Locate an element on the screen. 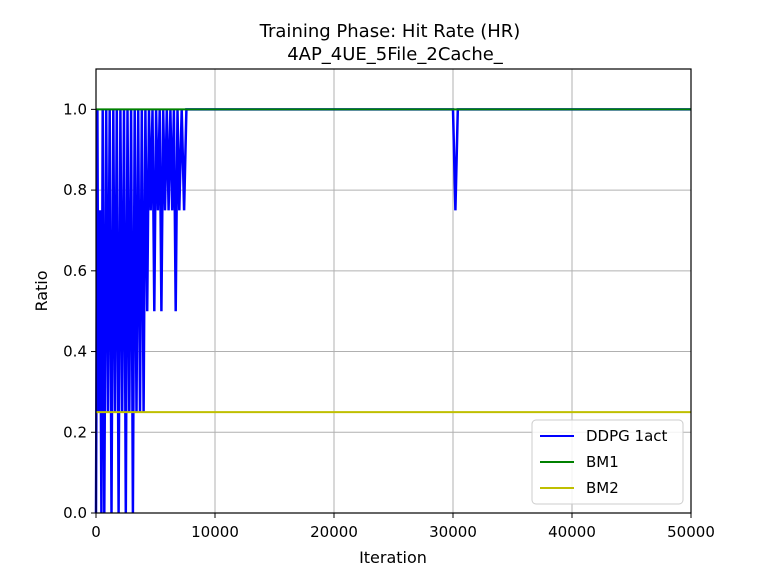 The height and width of the screenshot is (580, 768). y-tick-label: 0.6 is located at coordinates (75, 271).